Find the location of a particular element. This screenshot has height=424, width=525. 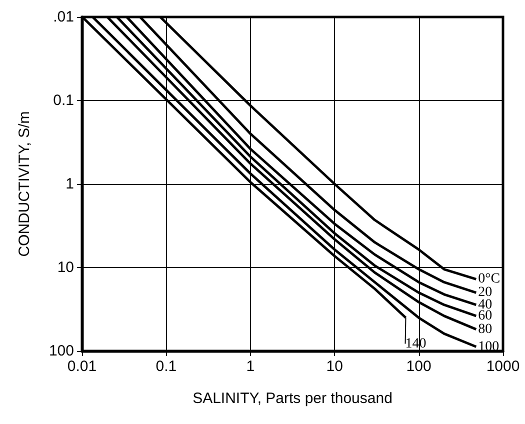

x-tick-label: 10 is located at coordinates (334, 366).